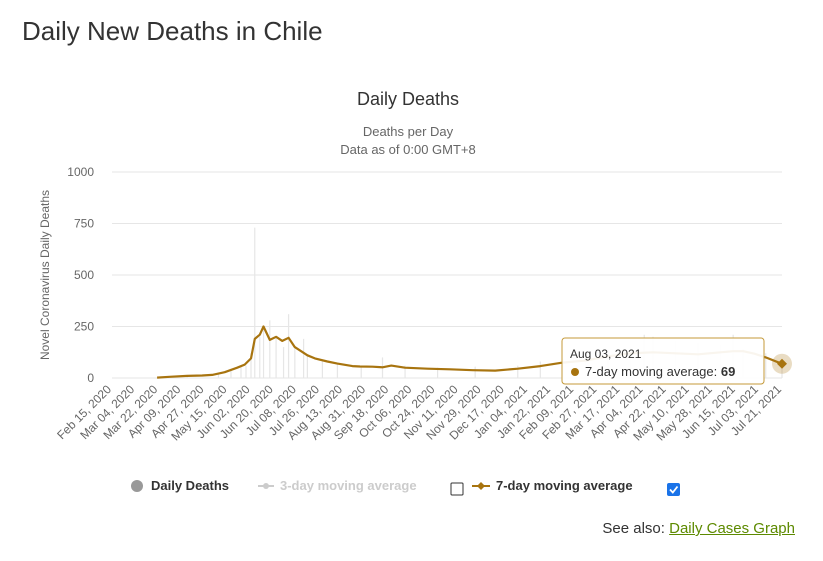 Image resolution: width=823 pixels, height=561 pixels. I want to click on tooltip-line: 7-day moving average: 69, so click(660, 371).